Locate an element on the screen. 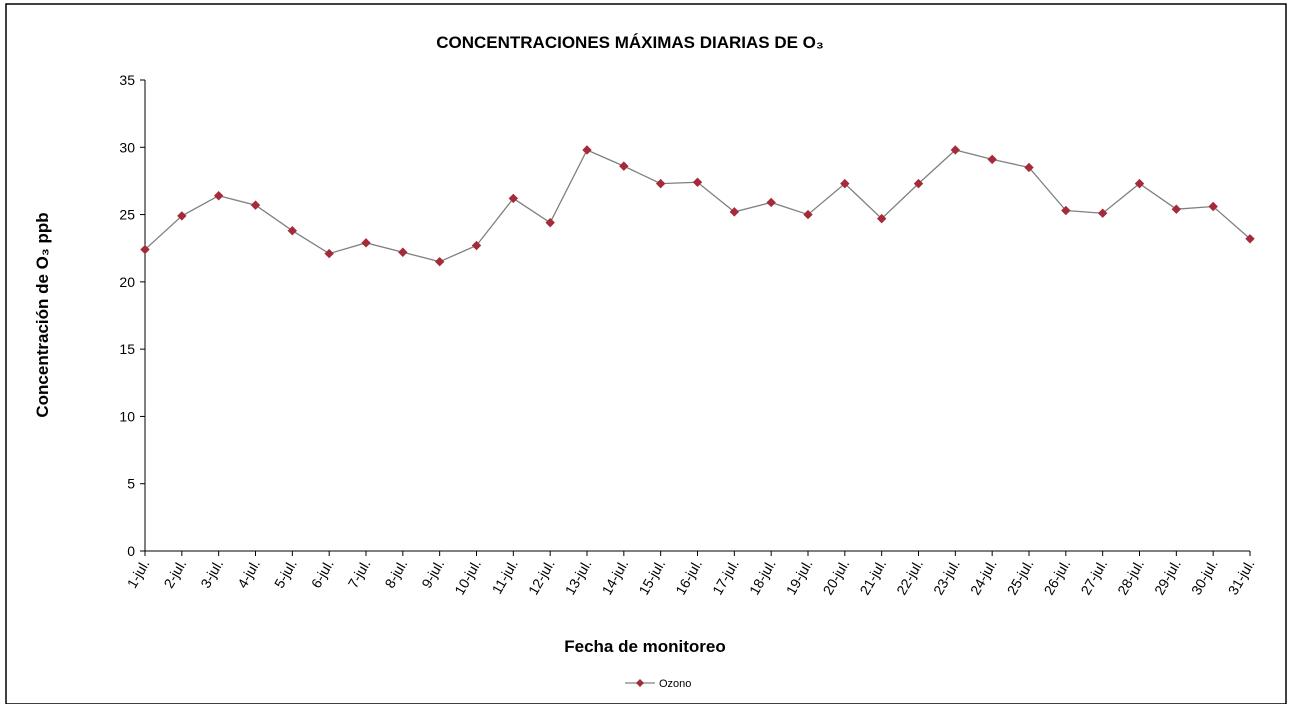 Image resolution: width=1291 pixels, height=704 pixels. y-tick-label: 15 is located at coordinates (127, 349).